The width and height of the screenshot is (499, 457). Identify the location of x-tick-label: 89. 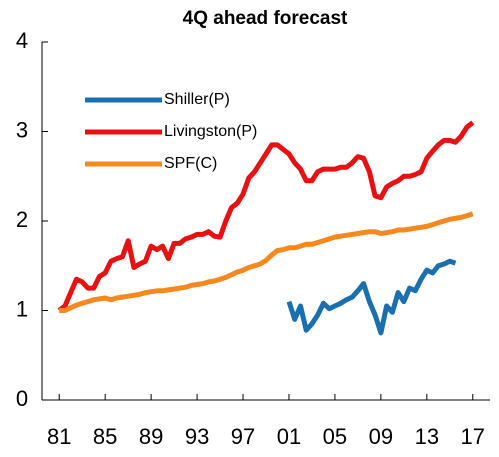
(151, 436).